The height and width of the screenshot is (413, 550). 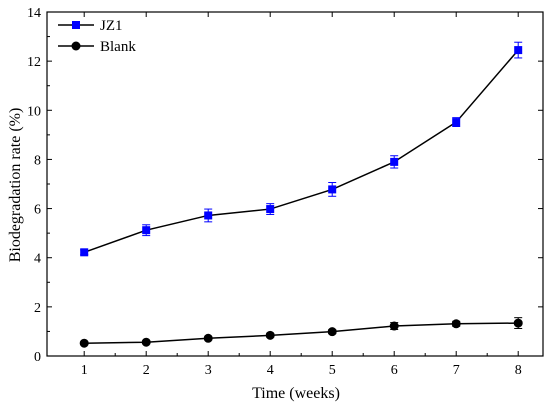 I want to click on x-tick-label: 5, so click(x=332, y=370).